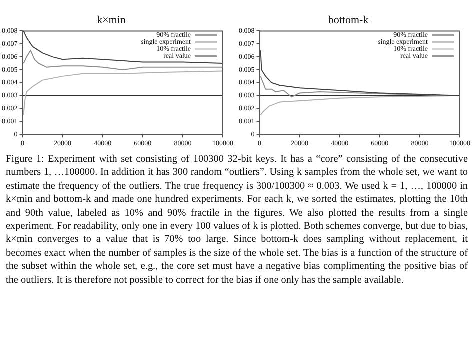 The image size is (474, 338). What do you see at coordinates (111, 20) in the screenshot?
I see `chart-title: k×min` at bounding box center [111, 20].